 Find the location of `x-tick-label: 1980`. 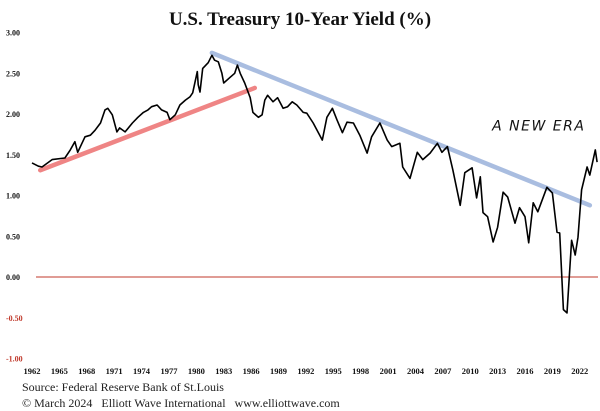

x-tick-label: 1980 is located at coordinates (196, 371).